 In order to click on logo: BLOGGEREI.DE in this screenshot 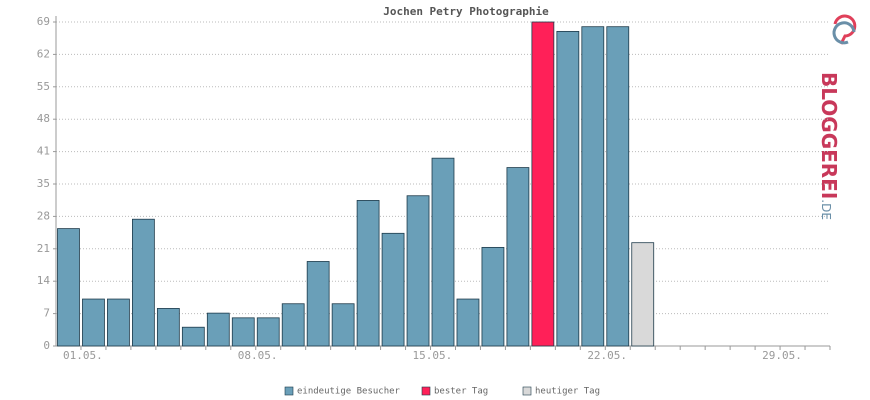, I will do `click(837, 117)`.